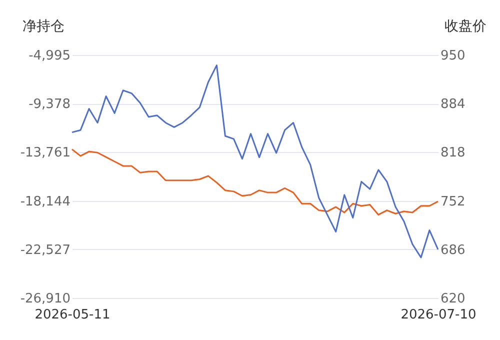 The width and height of the screenshot is (500, 340). What do you see at coordinates (453, 104) in the screenshot?
I see `y2-tick-label: 884` at bounding box center [453, 104].